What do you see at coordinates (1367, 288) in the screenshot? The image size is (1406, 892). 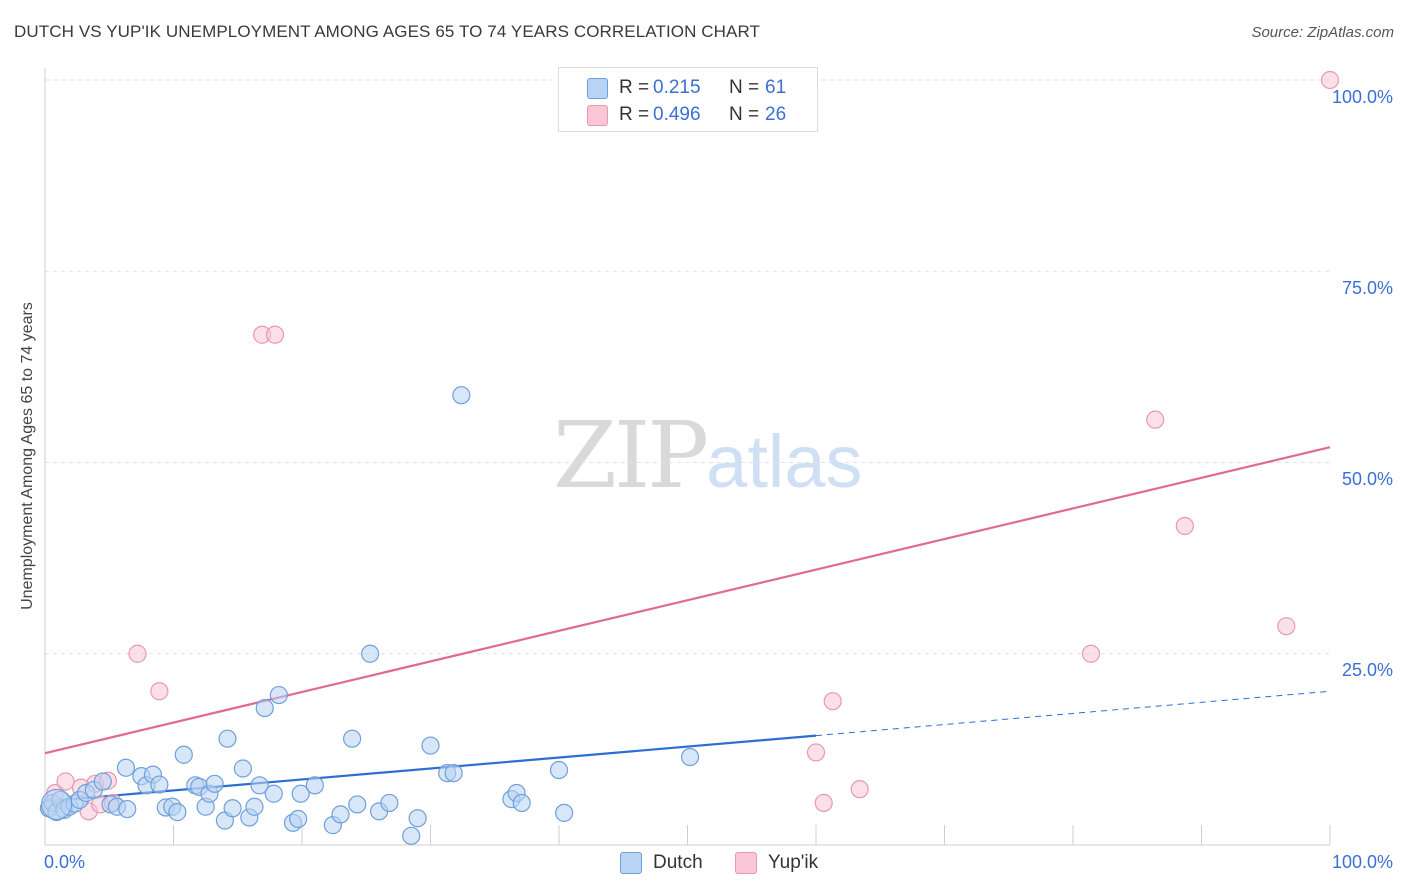 I see `y-tick-label: 75.0%` at bounding box center [1367, 288].